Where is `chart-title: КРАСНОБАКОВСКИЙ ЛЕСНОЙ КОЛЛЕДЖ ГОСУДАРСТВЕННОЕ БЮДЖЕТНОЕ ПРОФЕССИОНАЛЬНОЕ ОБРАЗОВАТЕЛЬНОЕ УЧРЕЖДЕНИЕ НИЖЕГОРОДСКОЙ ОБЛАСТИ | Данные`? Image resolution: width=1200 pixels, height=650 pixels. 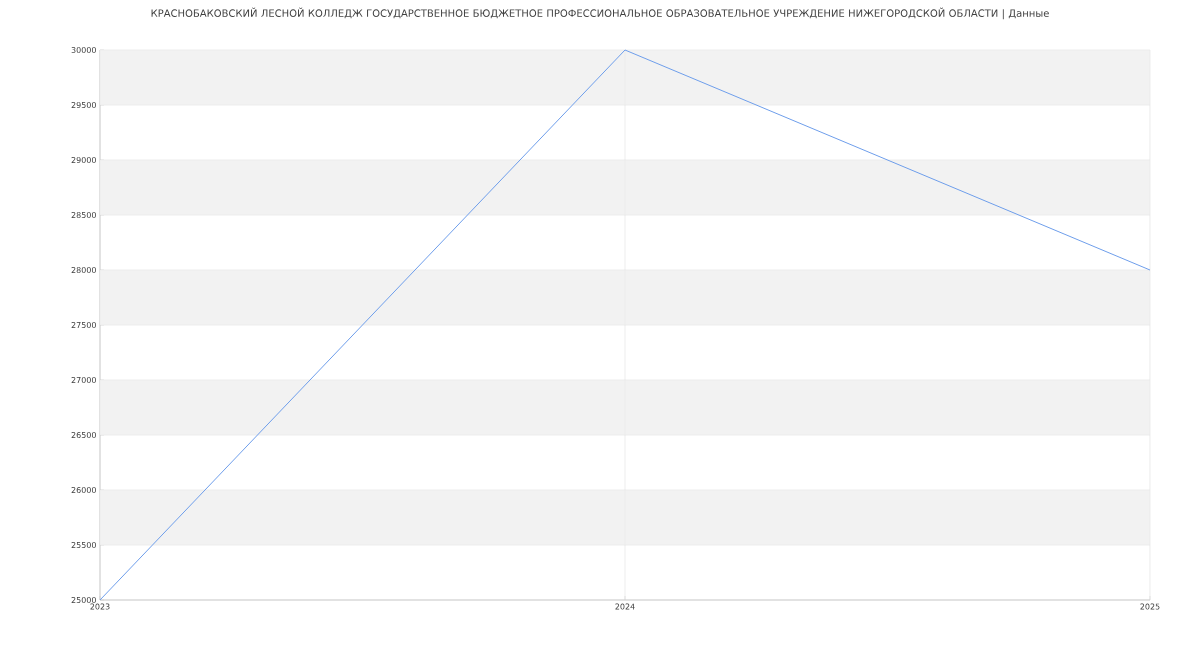 chart-title: КРАСНОБАКОВСКИЙ ЛЕСНОЙ КОЛЛЕДЖ ГОСУДАРСТВЕННОЕ БЮДЖЕТНОЕ ПРОФЕССИОНАЛЬНОЕ ОБРАЗОВАТЕЛЬНОЕ УЧРЕЖДЕНИЕ НИЖЕГОРОДСКОЙ ОБЛАСТИ | Данные is located at coordinates (600, 13).